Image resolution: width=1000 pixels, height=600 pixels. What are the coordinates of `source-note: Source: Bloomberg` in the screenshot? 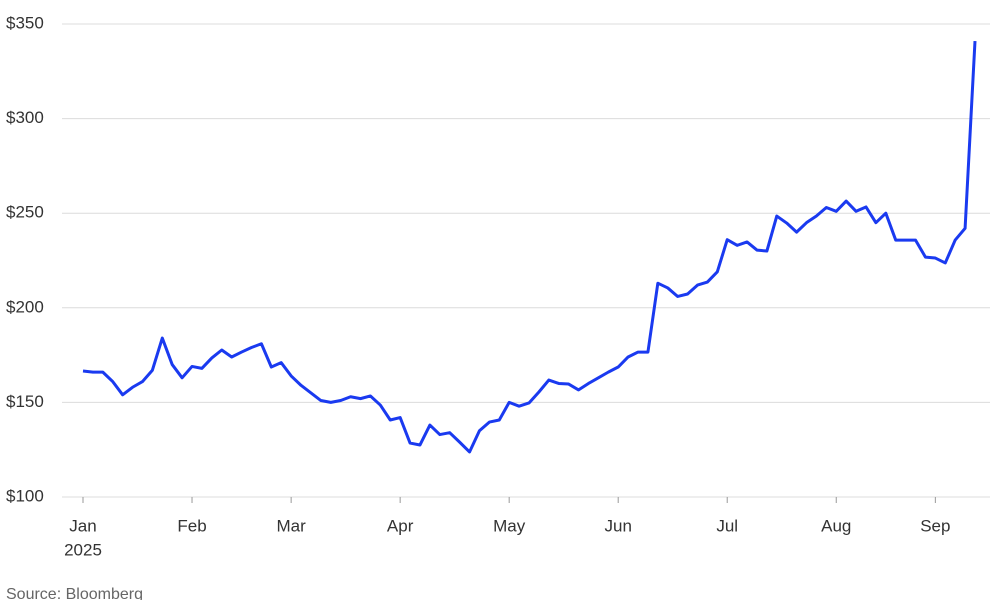 It's located at (74, 593).